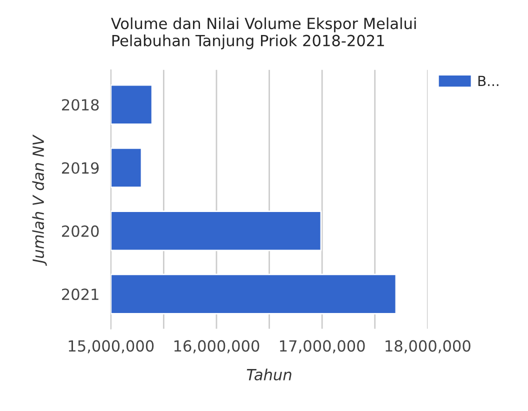  I want to click on y-tick-label: 2018, so click(80, 105).